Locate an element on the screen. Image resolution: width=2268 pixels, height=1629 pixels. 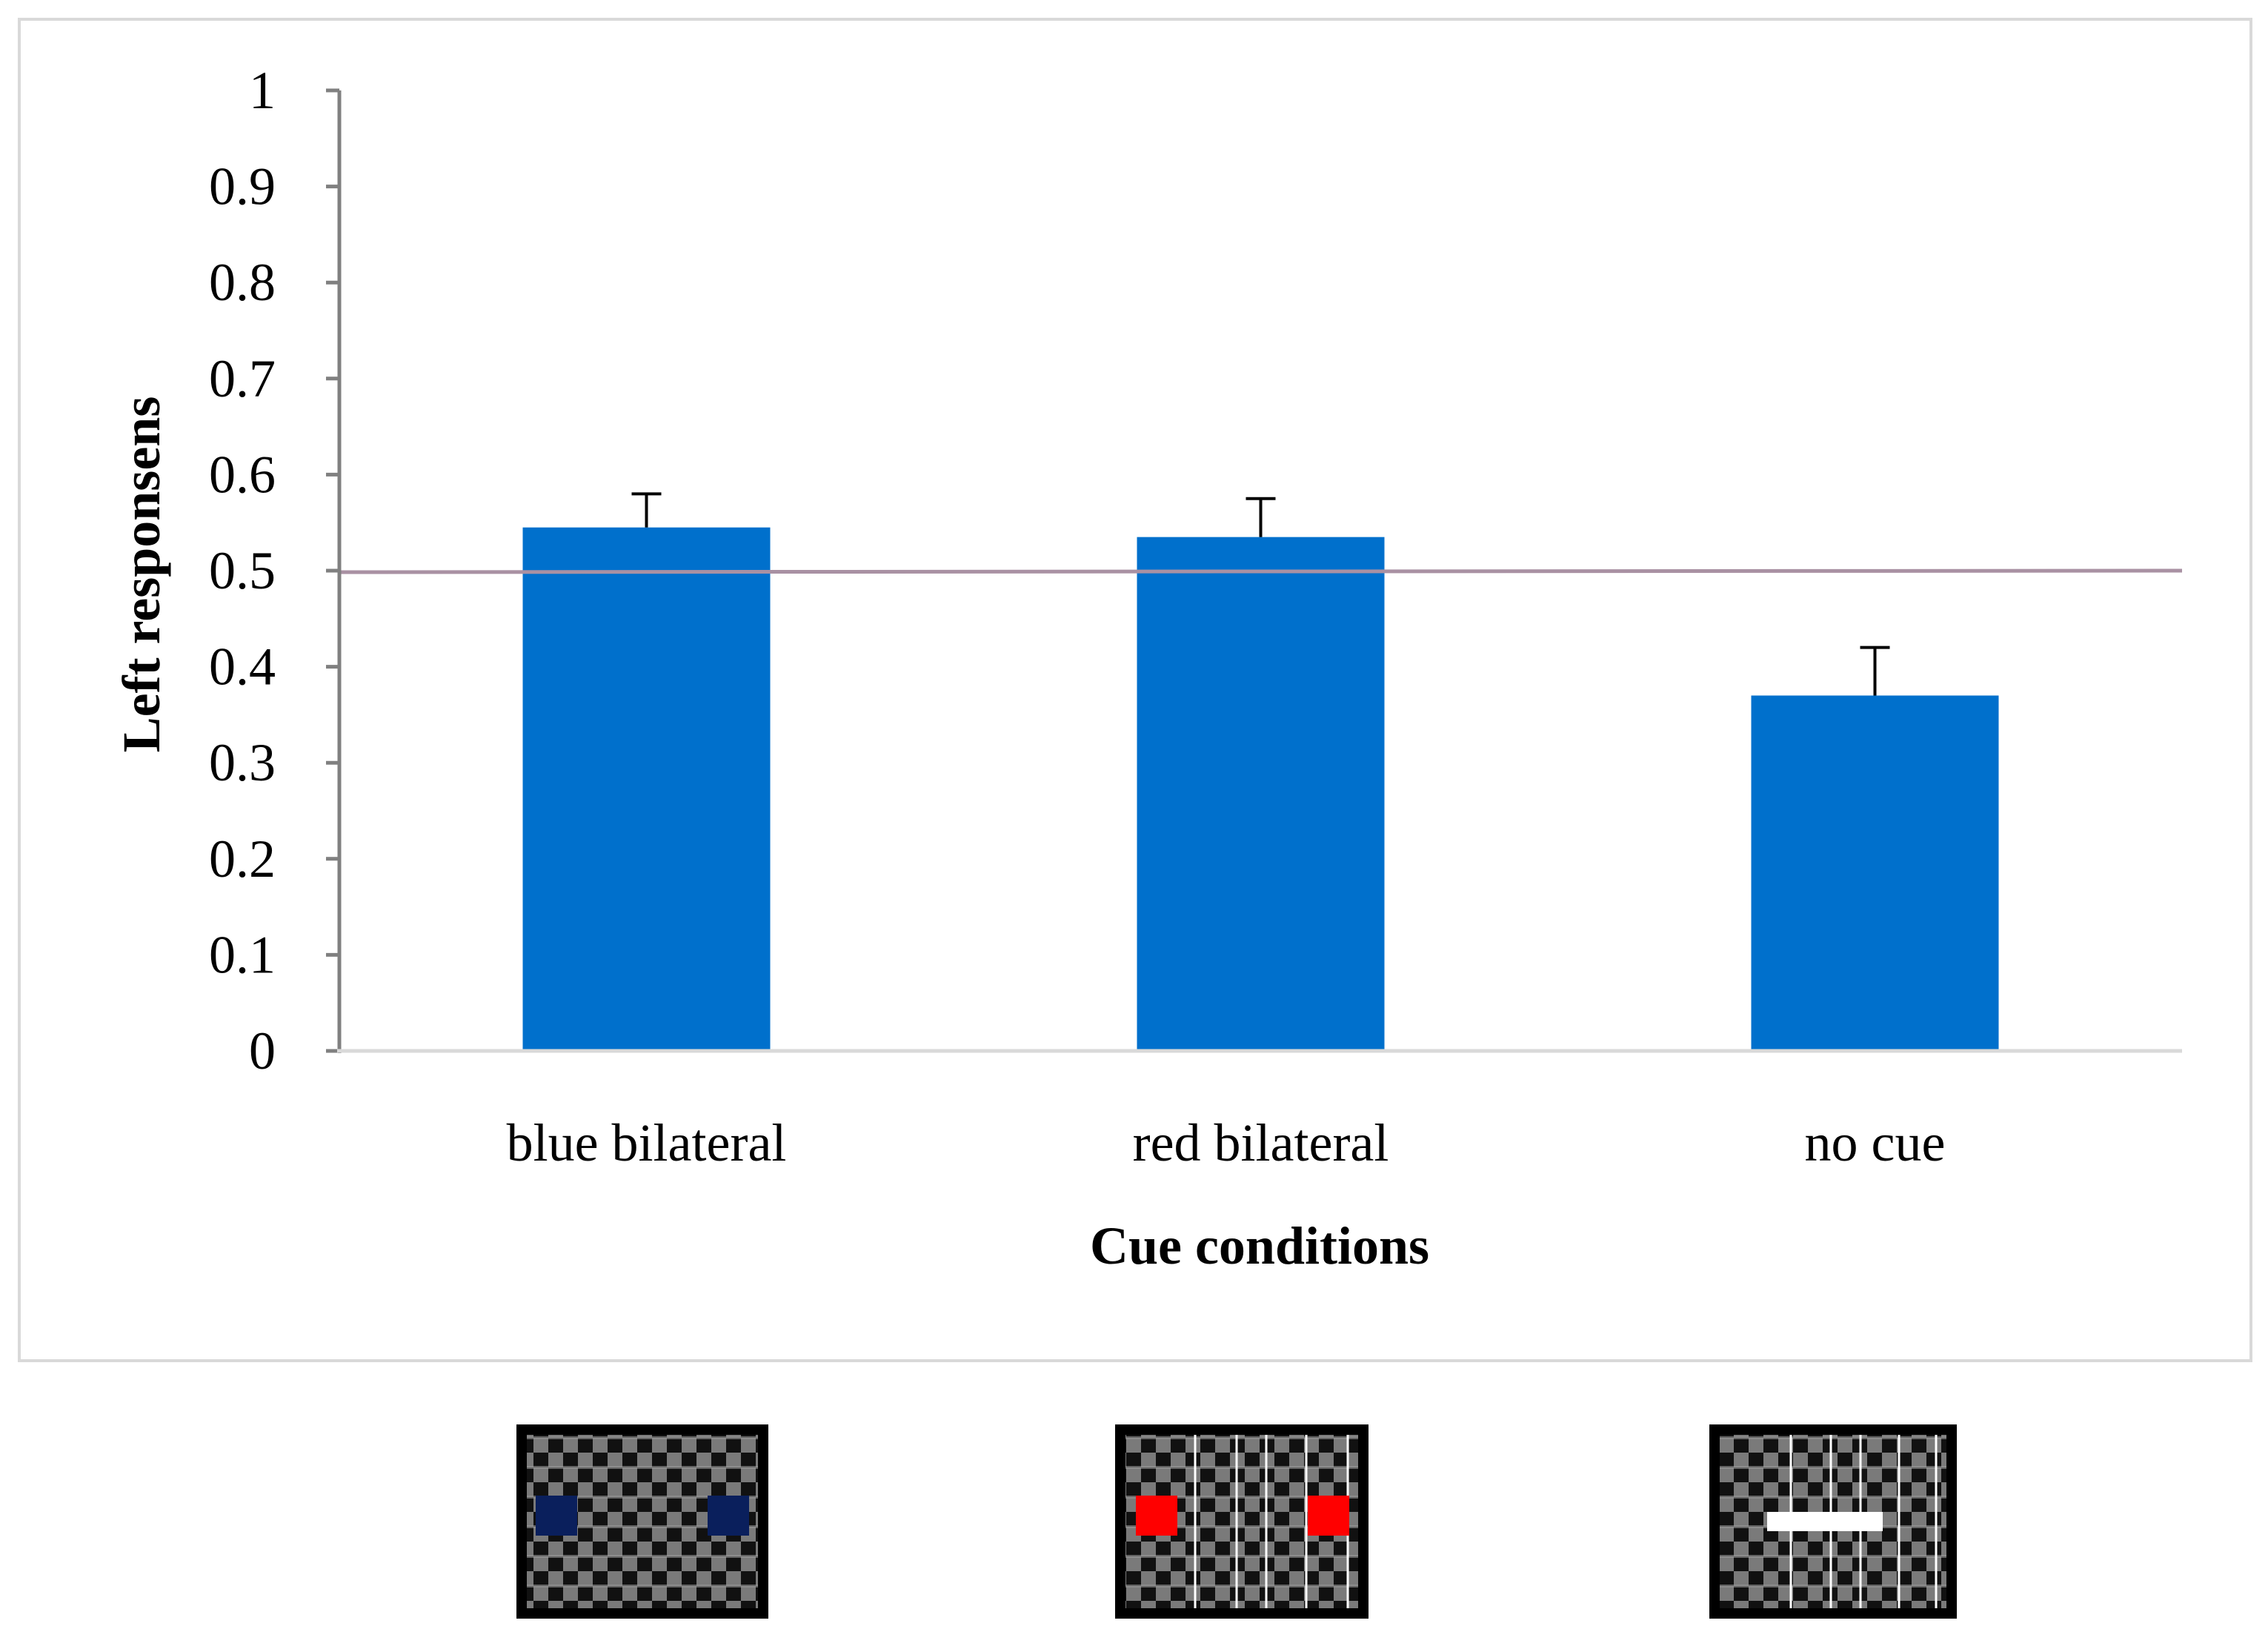
error-bars is located at coordinates (1260, 594).